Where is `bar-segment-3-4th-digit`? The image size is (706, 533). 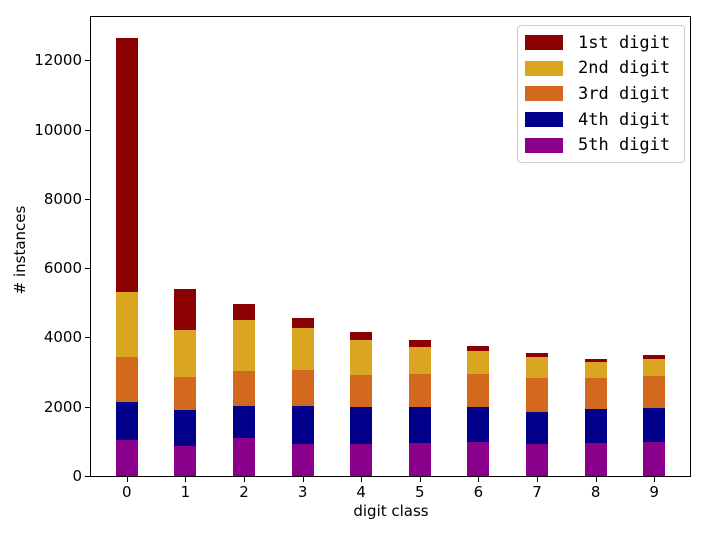 bar-segment-3-4th-digit is located at coordinates (302, 425).